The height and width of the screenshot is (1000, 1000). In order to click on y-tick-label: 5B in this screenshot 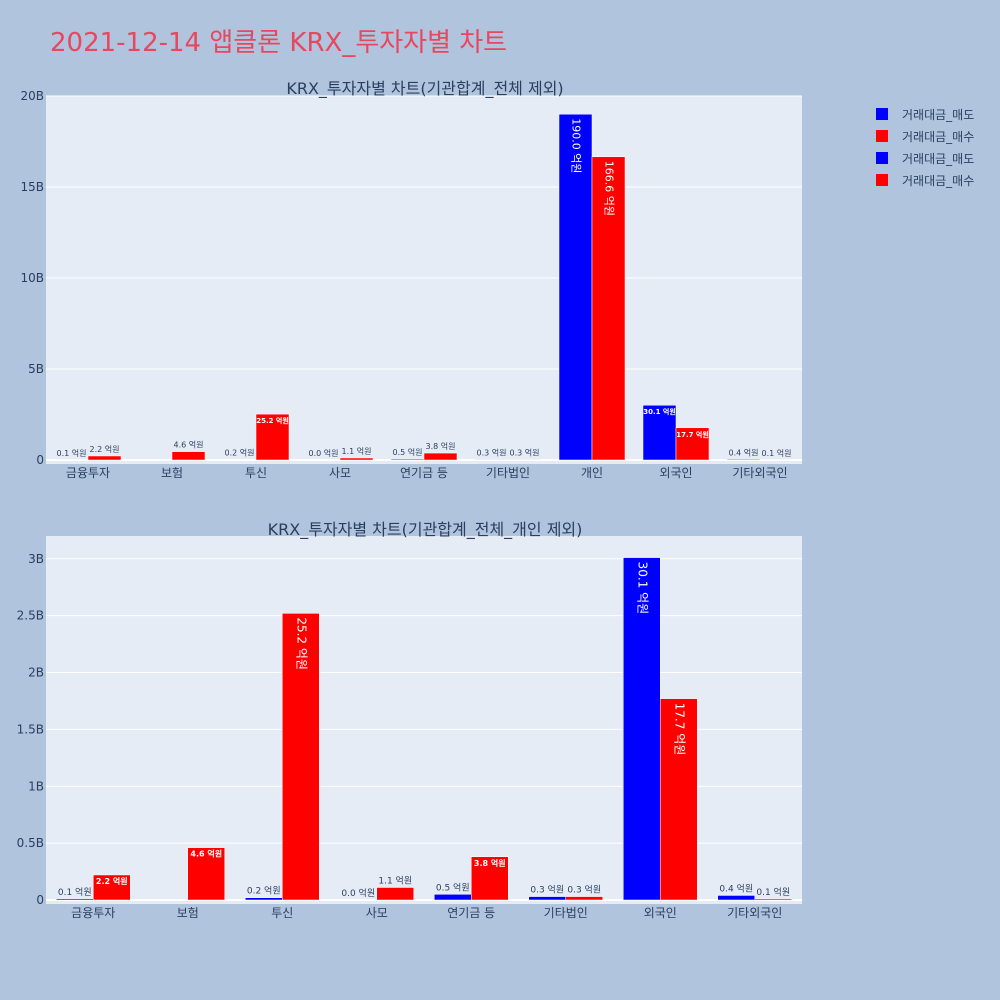, I will do `click(36, 369)`.